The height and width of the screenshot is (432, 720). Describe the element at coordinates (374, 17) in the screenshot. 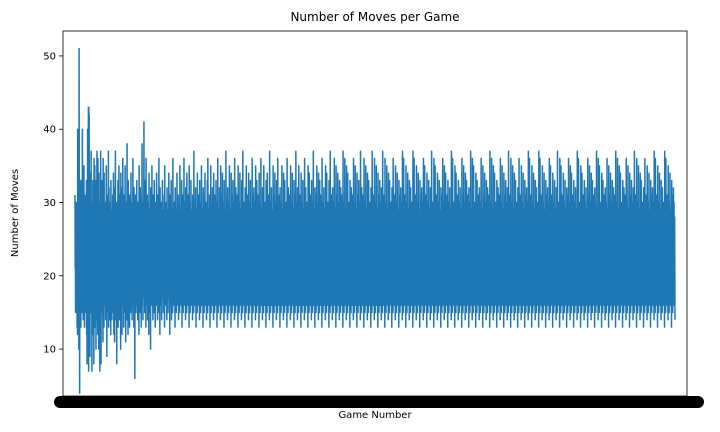

I see `chart-title: Number of Moves per Game` at that location.